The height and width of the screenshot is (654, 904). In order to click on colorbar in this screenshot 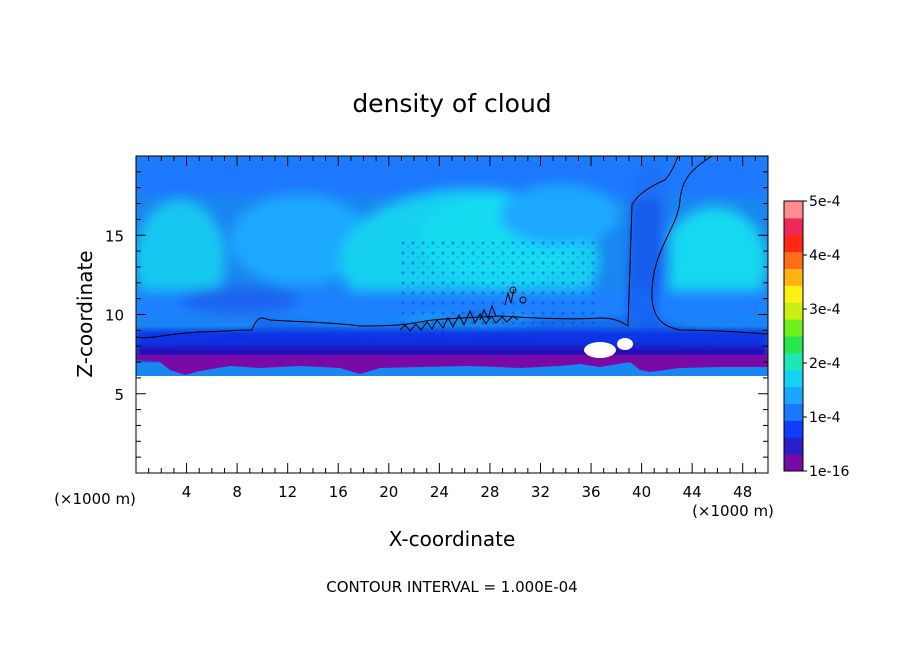, I will do `click(793, 336)`.